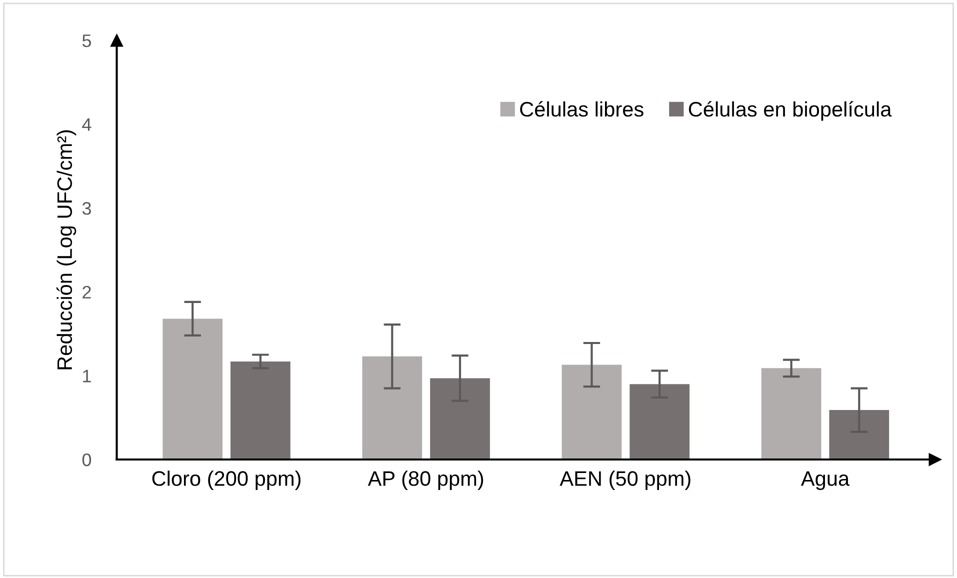  Describe the element at coordinates (87, 376) in the screenshot. I see `y-tick-label: 1` at that location.